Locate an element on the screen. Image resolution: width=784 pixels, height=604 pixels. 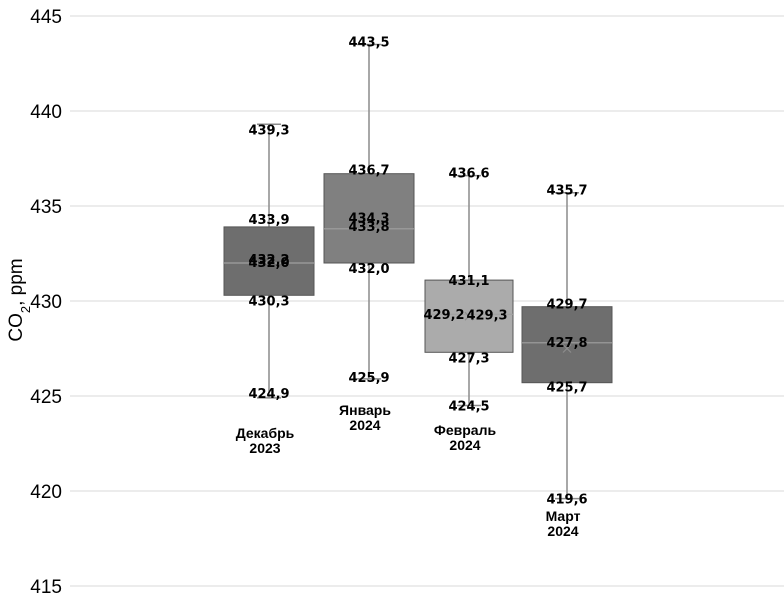
box-4-mean-marker is located at coordinates (567, 348).